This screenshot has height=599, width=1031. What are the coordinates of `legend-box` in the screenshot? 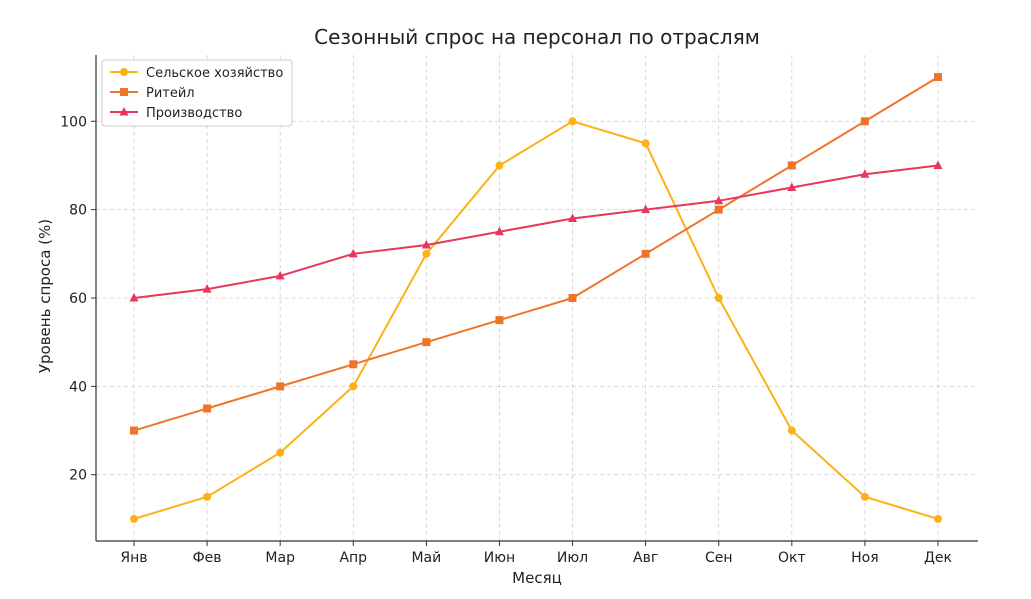 It's located at (197, 93).